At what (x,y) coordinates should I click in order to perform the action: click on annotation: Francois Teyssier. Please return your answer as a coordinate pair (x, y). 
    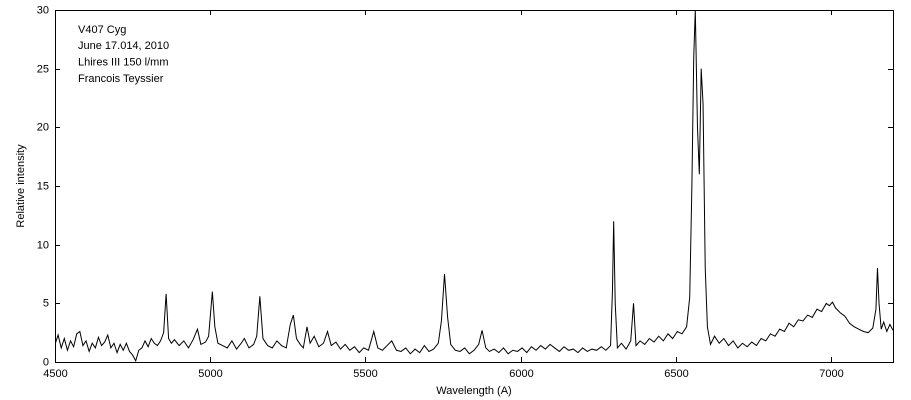
    Looking at the image, I should click on (121, 79).